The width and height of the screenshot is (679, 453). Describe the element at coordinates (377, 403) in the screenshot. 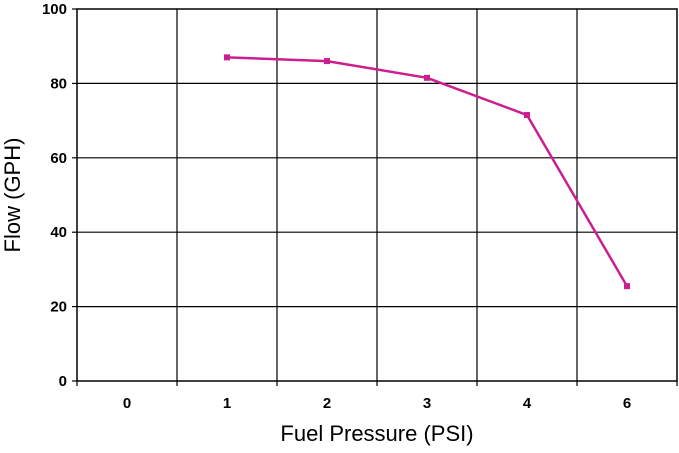

I see `x-tick-labels: 0 1 2 3 4 6` at that location.